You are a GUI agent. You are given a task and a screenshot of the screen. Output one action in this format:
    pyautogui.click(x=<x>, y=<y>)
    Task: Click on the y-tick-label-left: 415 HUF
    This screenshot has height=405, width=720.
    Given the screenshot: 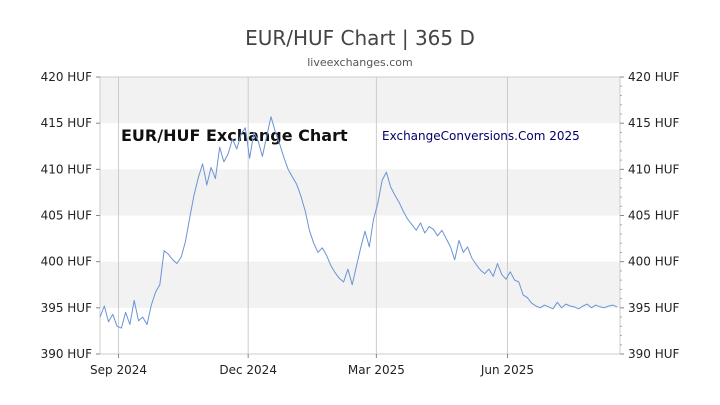 What is the action you would take?
    pyautogui.click(x=67, y=123)
    